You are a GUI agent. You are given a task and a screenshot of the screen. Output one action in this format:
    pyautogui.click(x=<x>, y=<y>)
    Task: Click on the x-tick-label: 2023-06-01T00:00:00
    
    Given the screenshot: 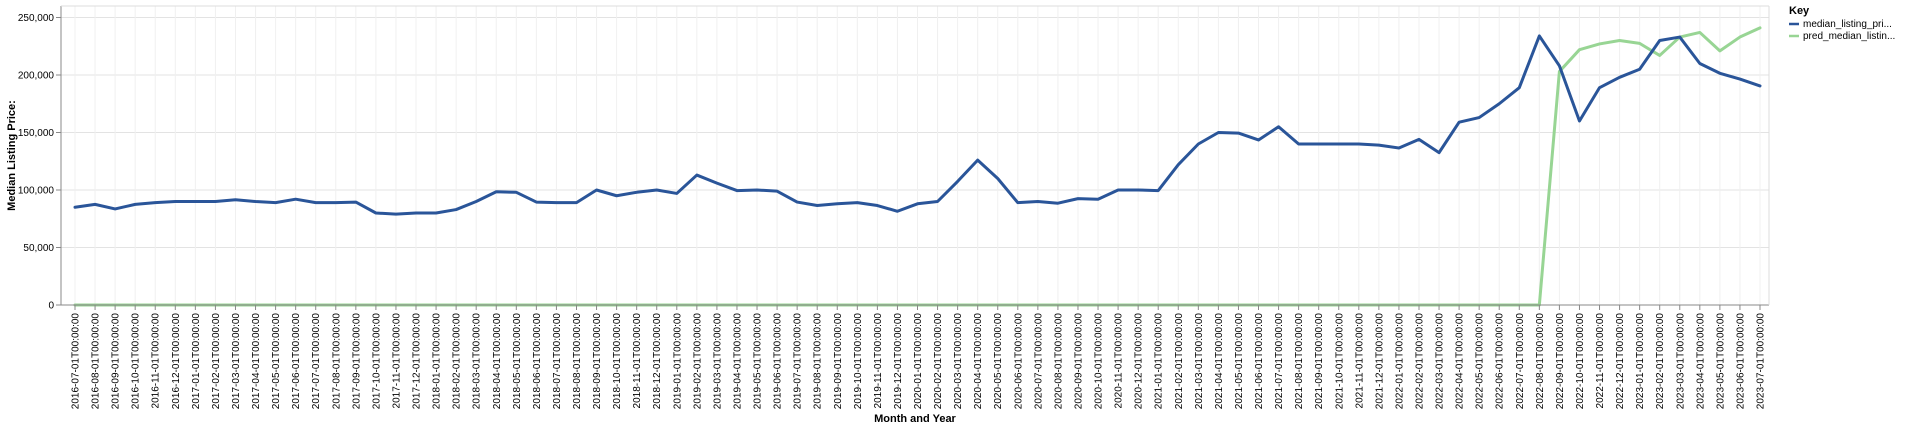 What is the action you would take?
    pyautogui.click(x=1740, y=361)
    